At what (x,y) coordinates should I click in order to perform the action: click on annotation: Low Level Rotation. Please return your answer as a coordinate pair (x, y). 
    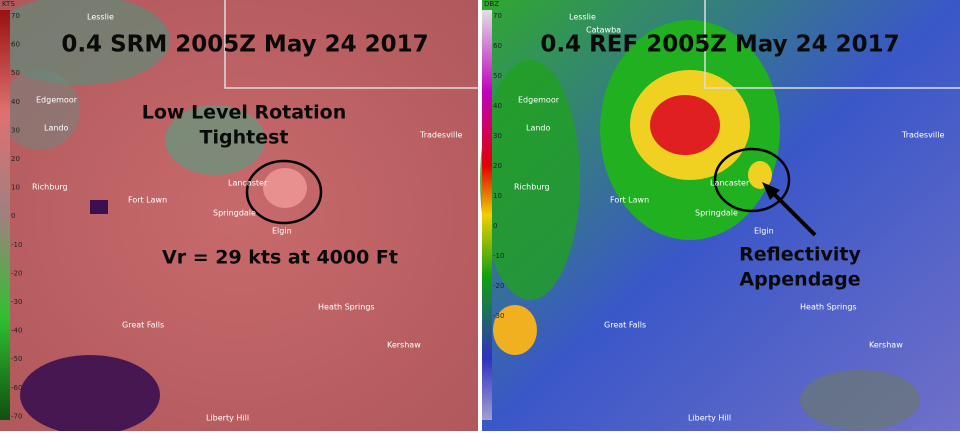
    Looking at the image, I should click on (244, 113).